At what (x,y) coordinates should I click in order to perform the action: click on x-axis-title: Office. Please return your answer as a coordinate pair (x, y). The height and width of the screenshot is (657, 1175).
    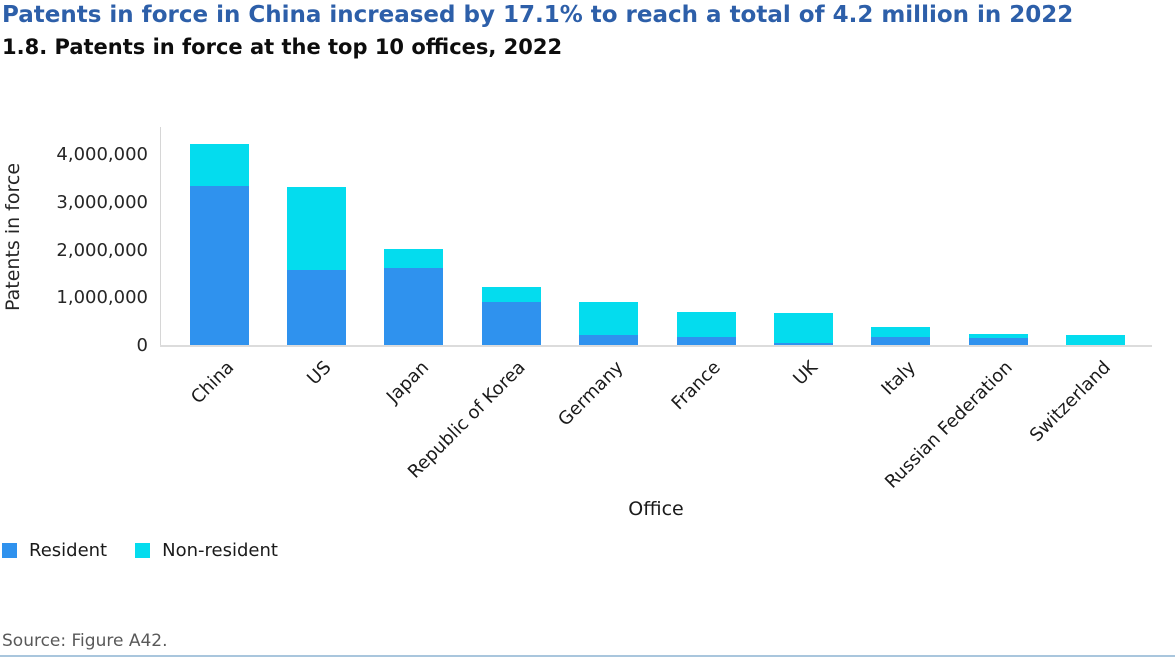
    Looking at the image, I should click on (656, 509).